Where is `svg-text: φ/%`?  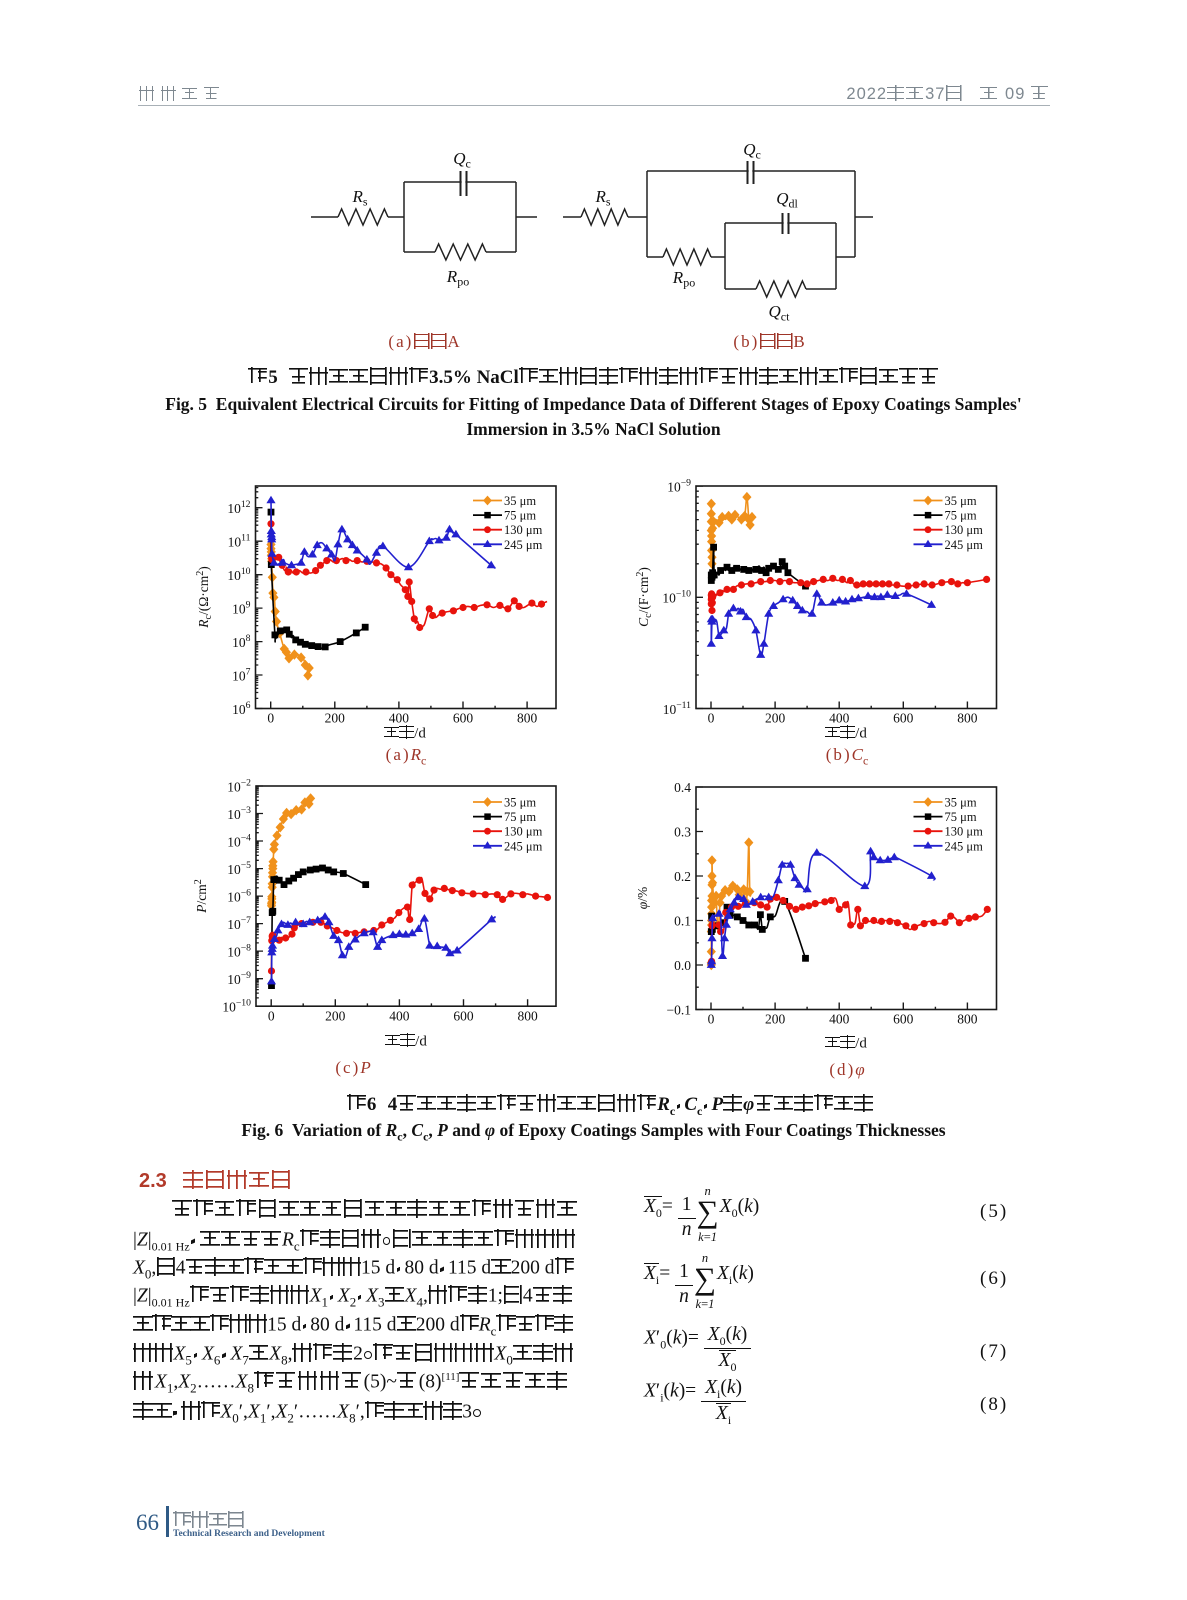 svg-text: φ/% is located at coordinates (642, 898).